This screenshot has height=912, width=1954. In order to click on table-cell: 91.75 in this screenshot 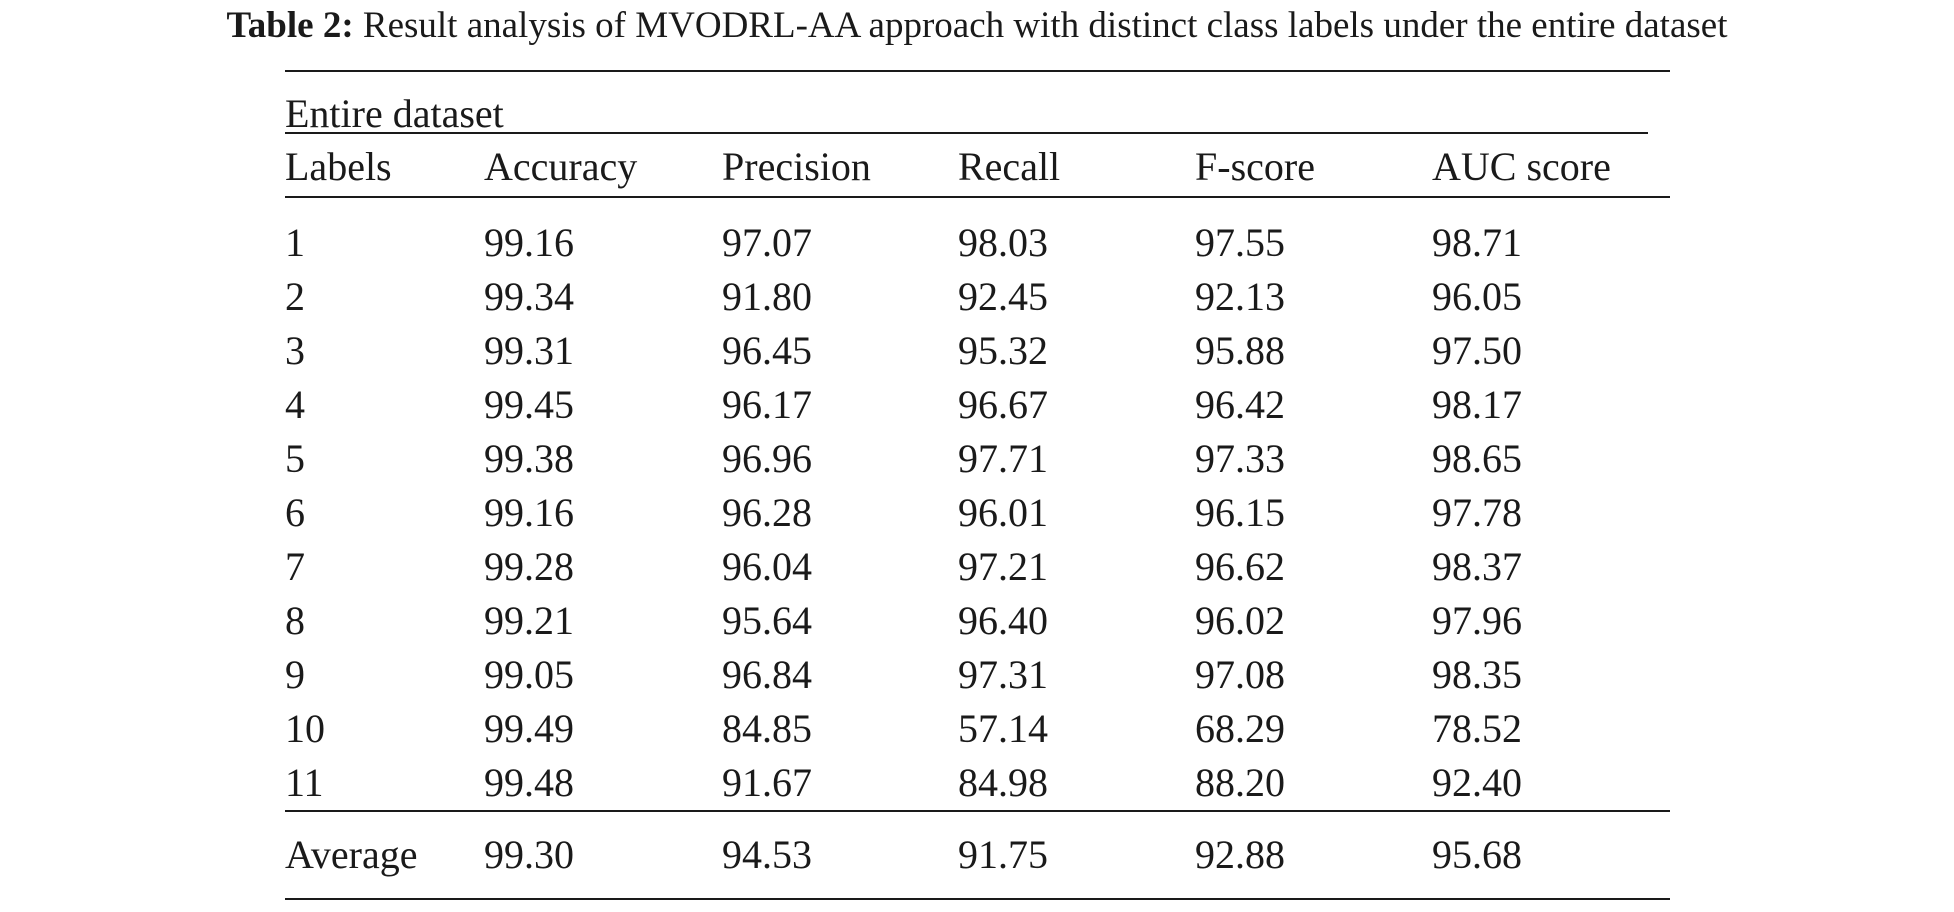, I will do `click(1076, 855)`.